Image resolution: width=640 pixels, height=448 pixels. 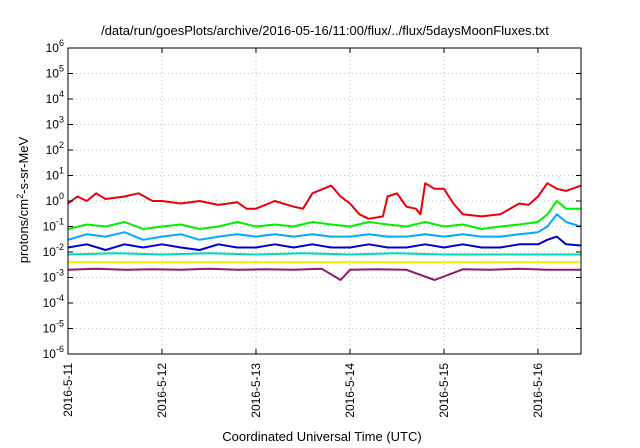 What do you see at coordinates (321, 436) in the screenshot?
I see `x-axis-label: Coordinated Universal Time (UTC)` at bounding box center [321, 436].